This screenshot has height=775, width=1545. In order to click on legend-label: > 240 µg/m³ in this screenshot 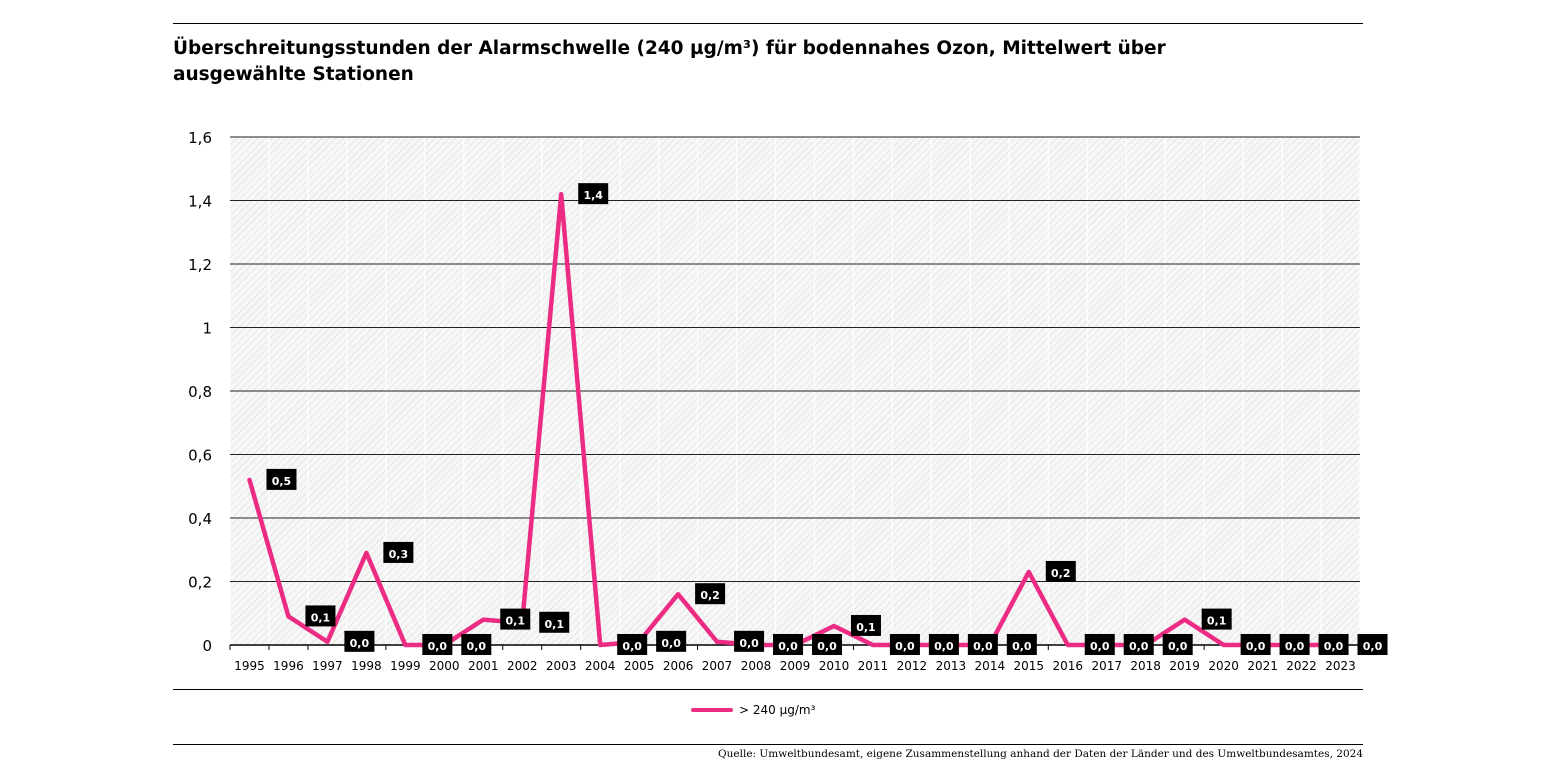, I will do `click(777, 710)`.